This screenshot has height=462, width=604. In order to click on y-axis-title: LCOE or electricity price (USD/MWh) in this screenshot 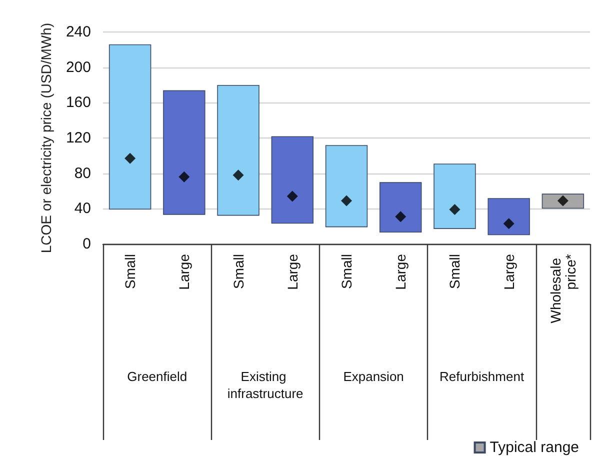, I will do `click(46, 138)`.